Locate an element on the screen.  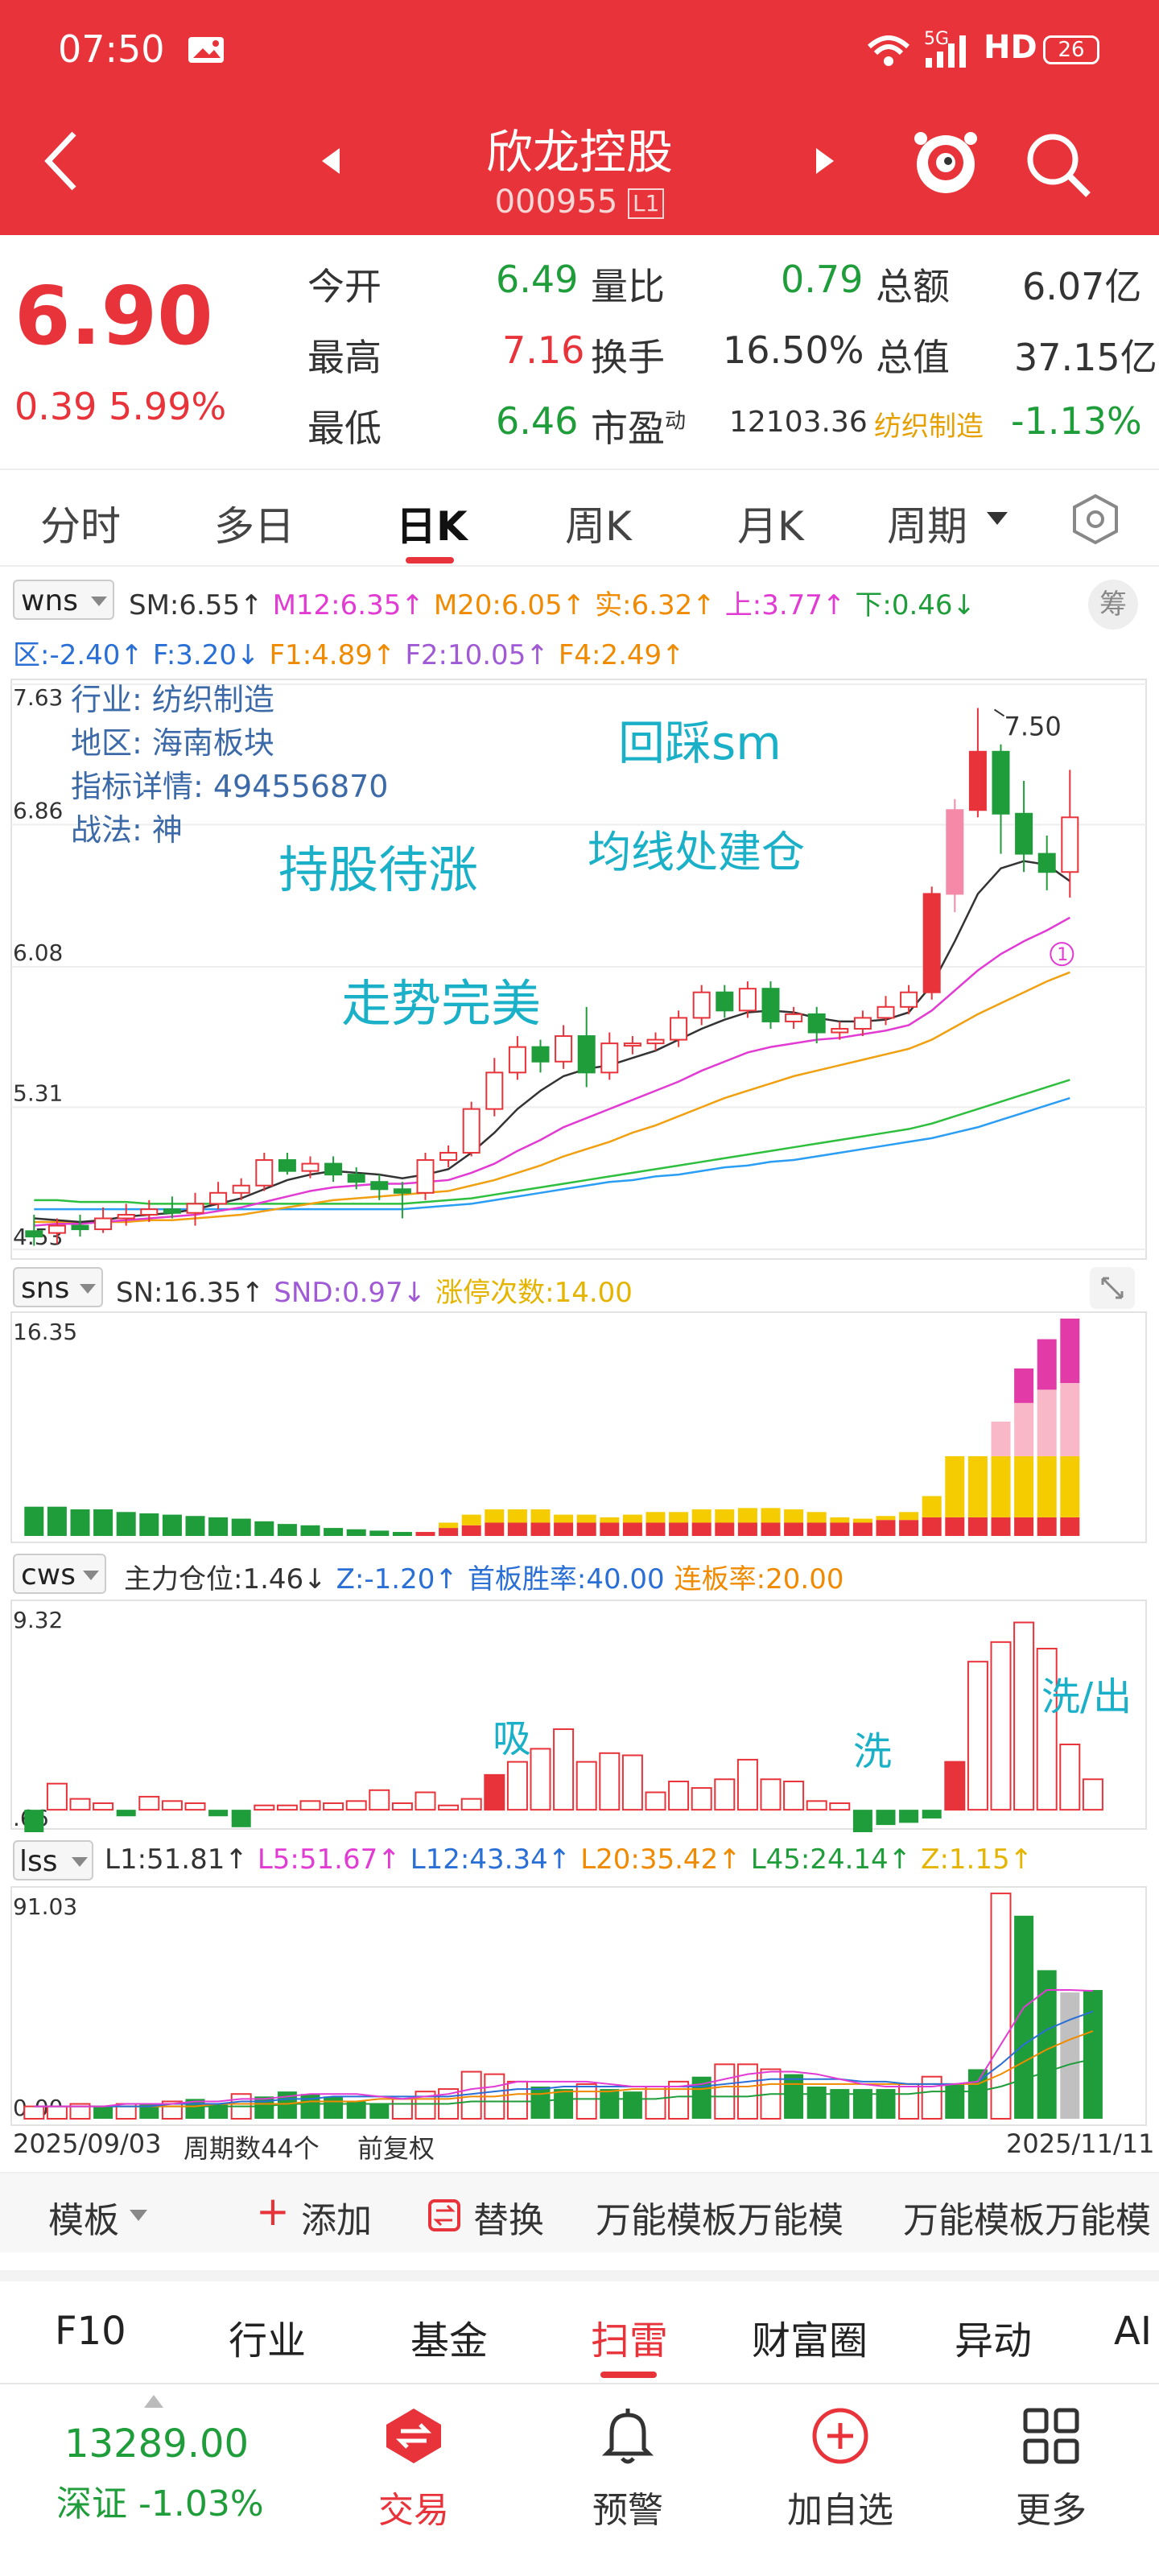
template-dropdown: 模板 is located at coordinates (83, 2220).